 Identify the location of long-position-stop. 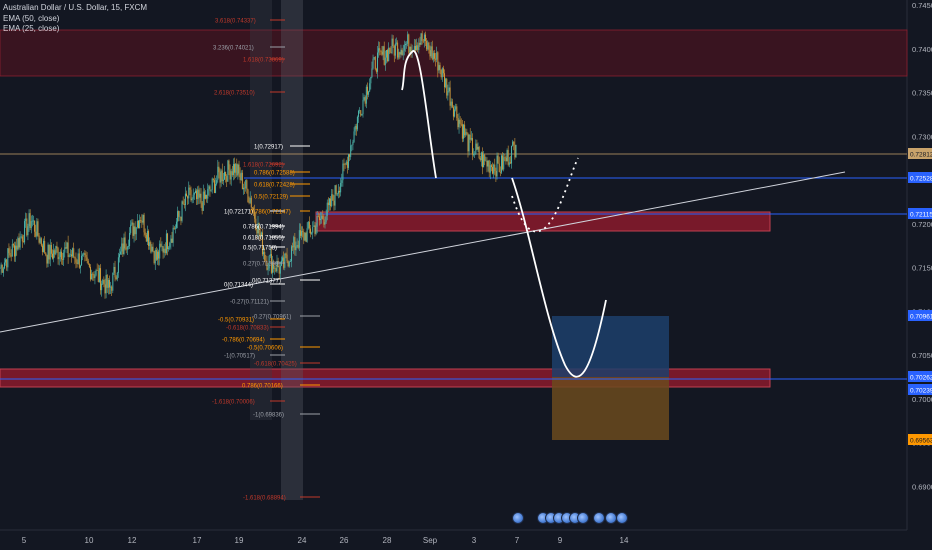
(610, 408).